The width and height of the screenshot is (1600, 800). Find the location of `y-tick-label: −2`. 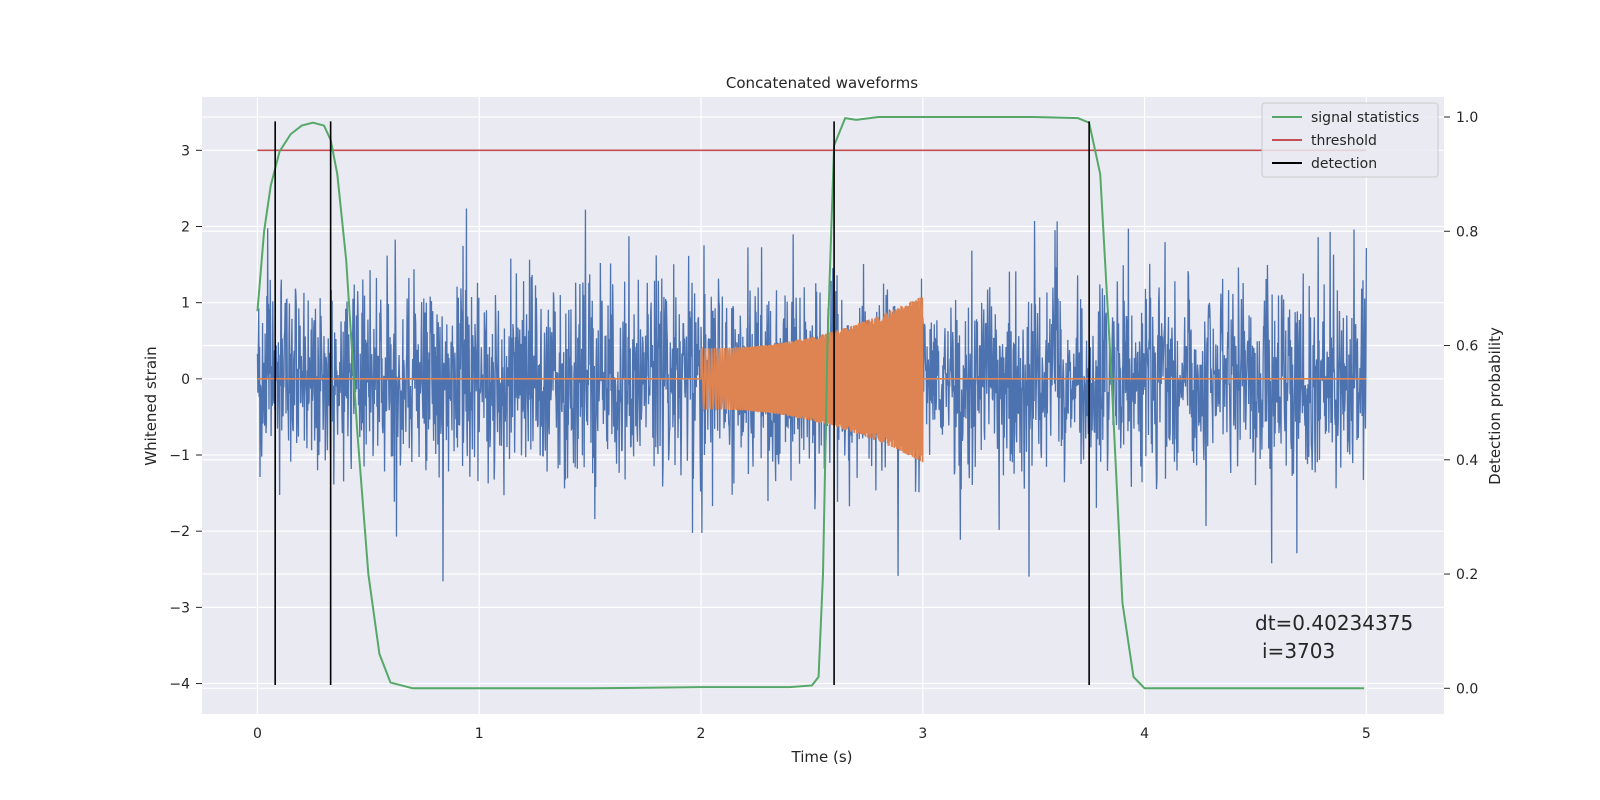

y-tick-label: −2 is located at coordinates (179, 532).